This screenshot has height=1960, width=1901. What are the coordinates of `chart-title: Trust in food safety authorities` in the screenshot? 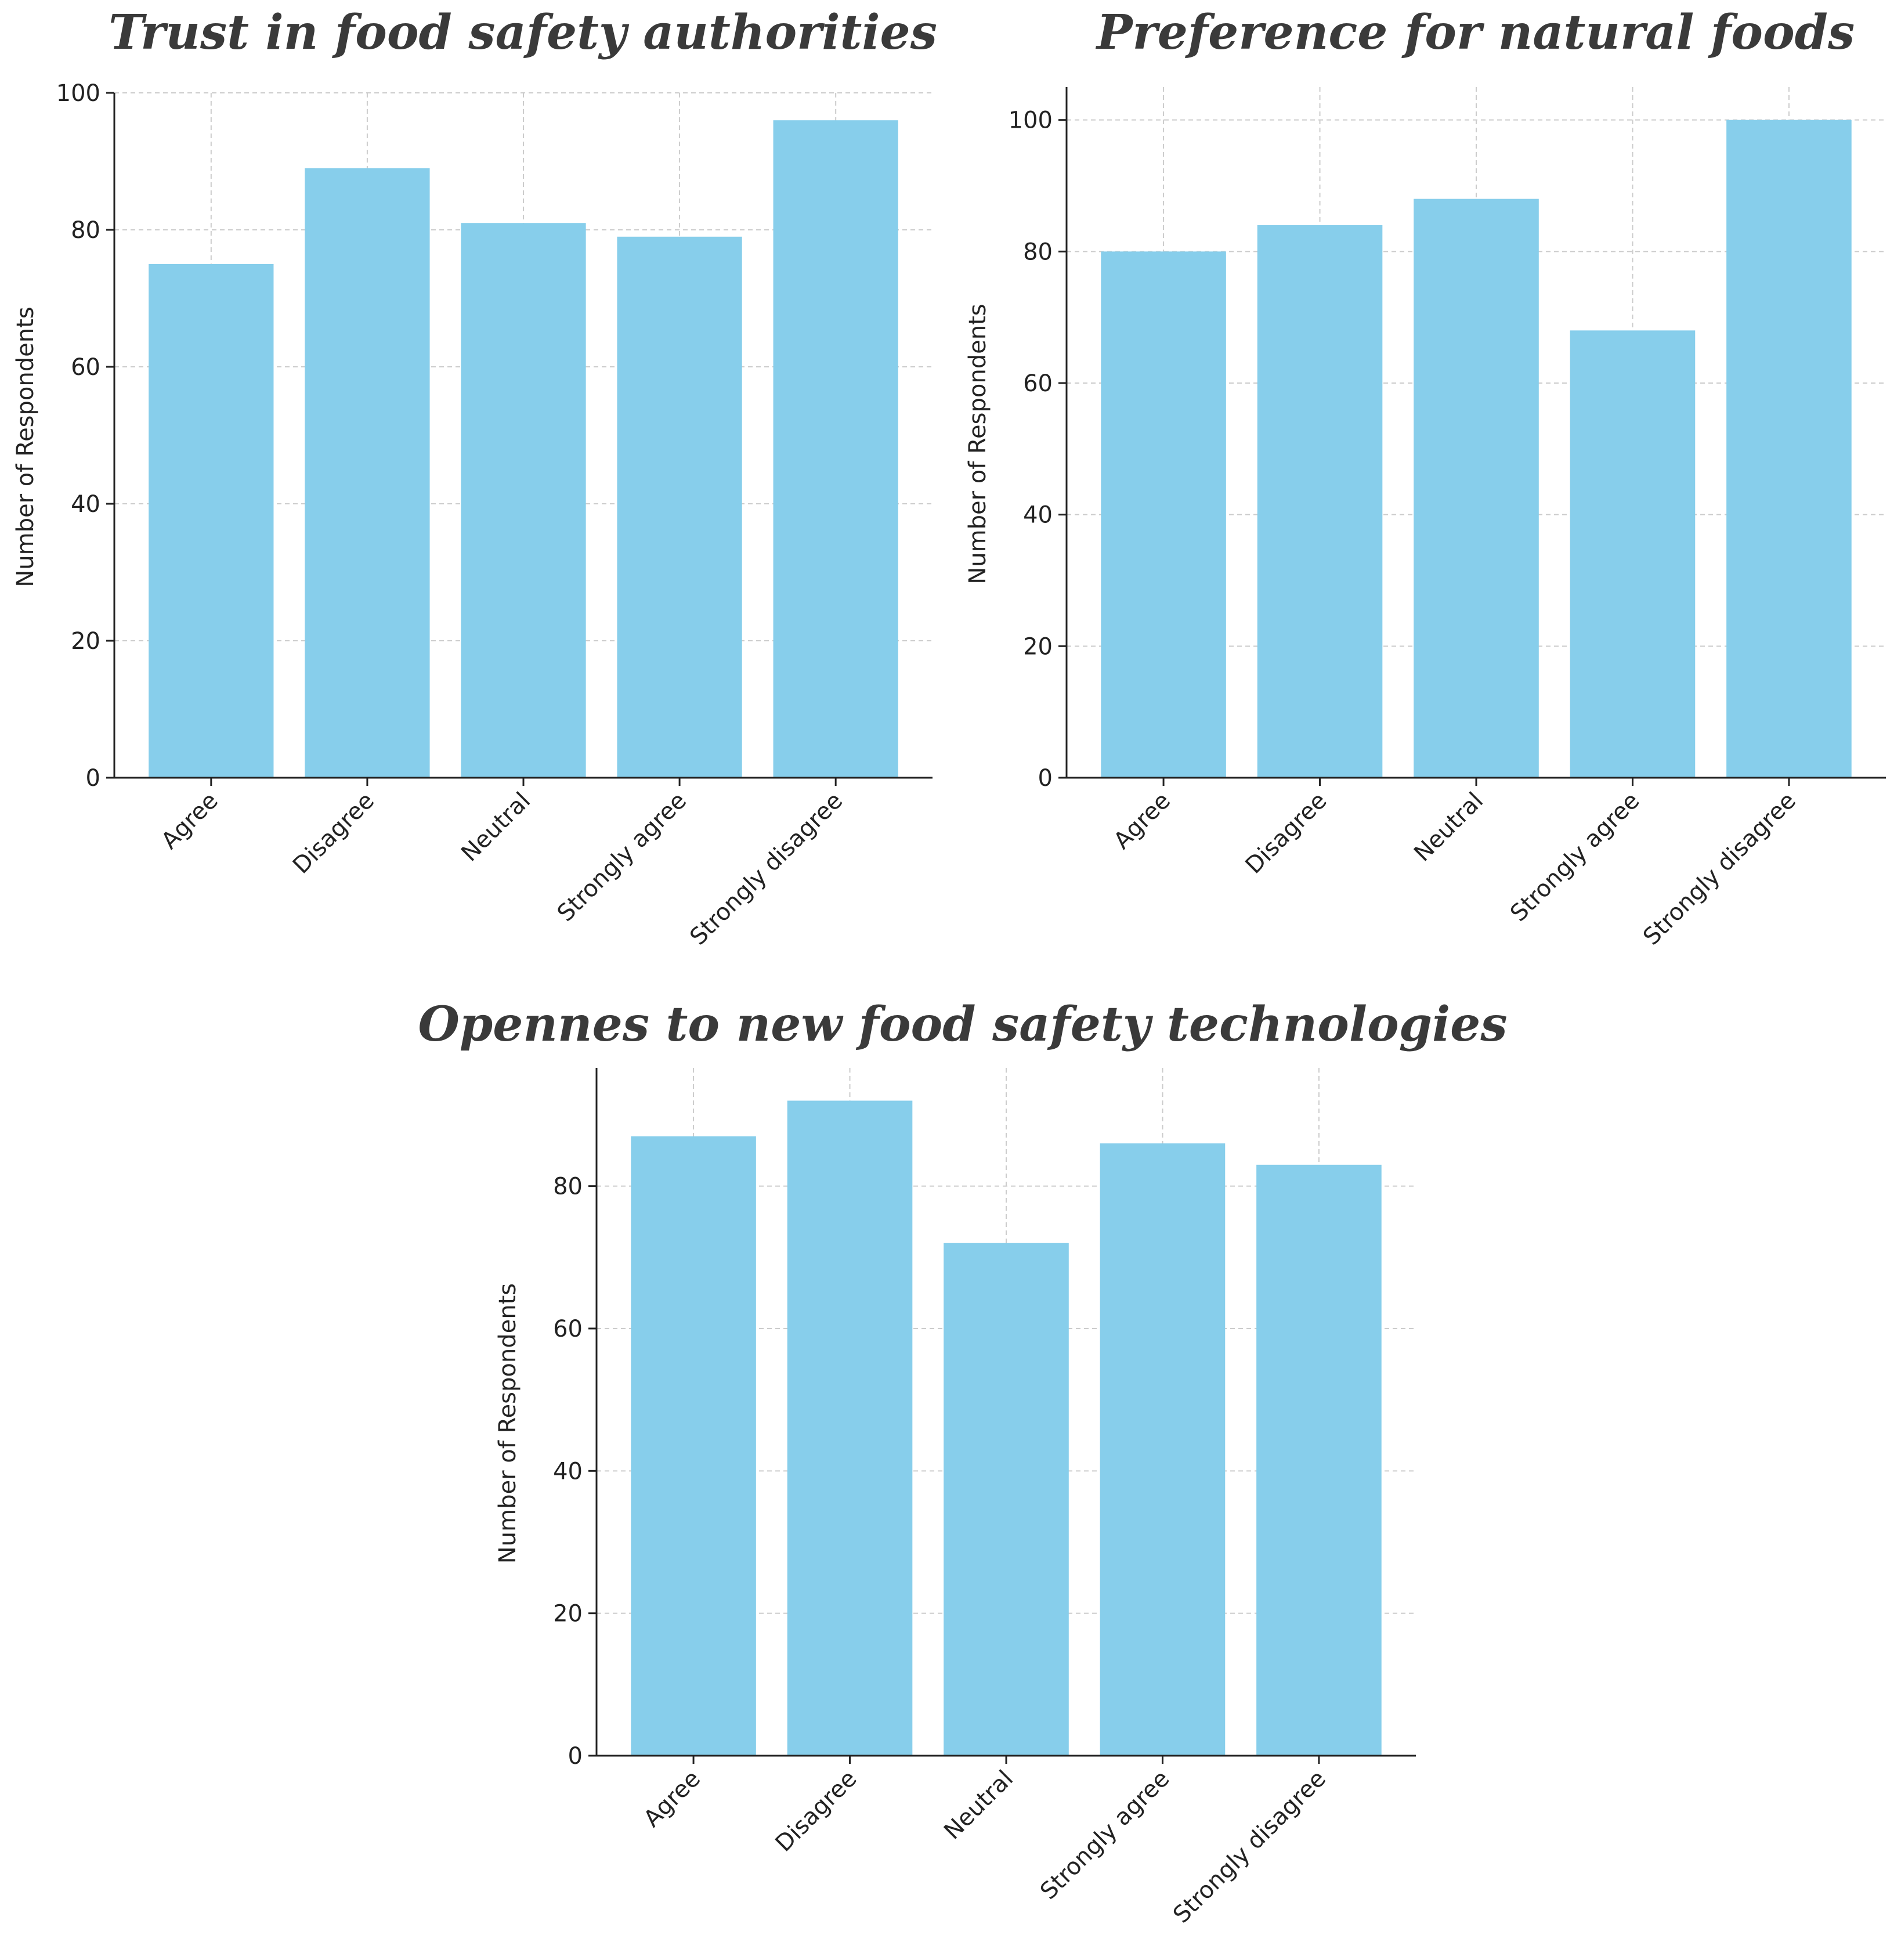 It's located at (523, 32).